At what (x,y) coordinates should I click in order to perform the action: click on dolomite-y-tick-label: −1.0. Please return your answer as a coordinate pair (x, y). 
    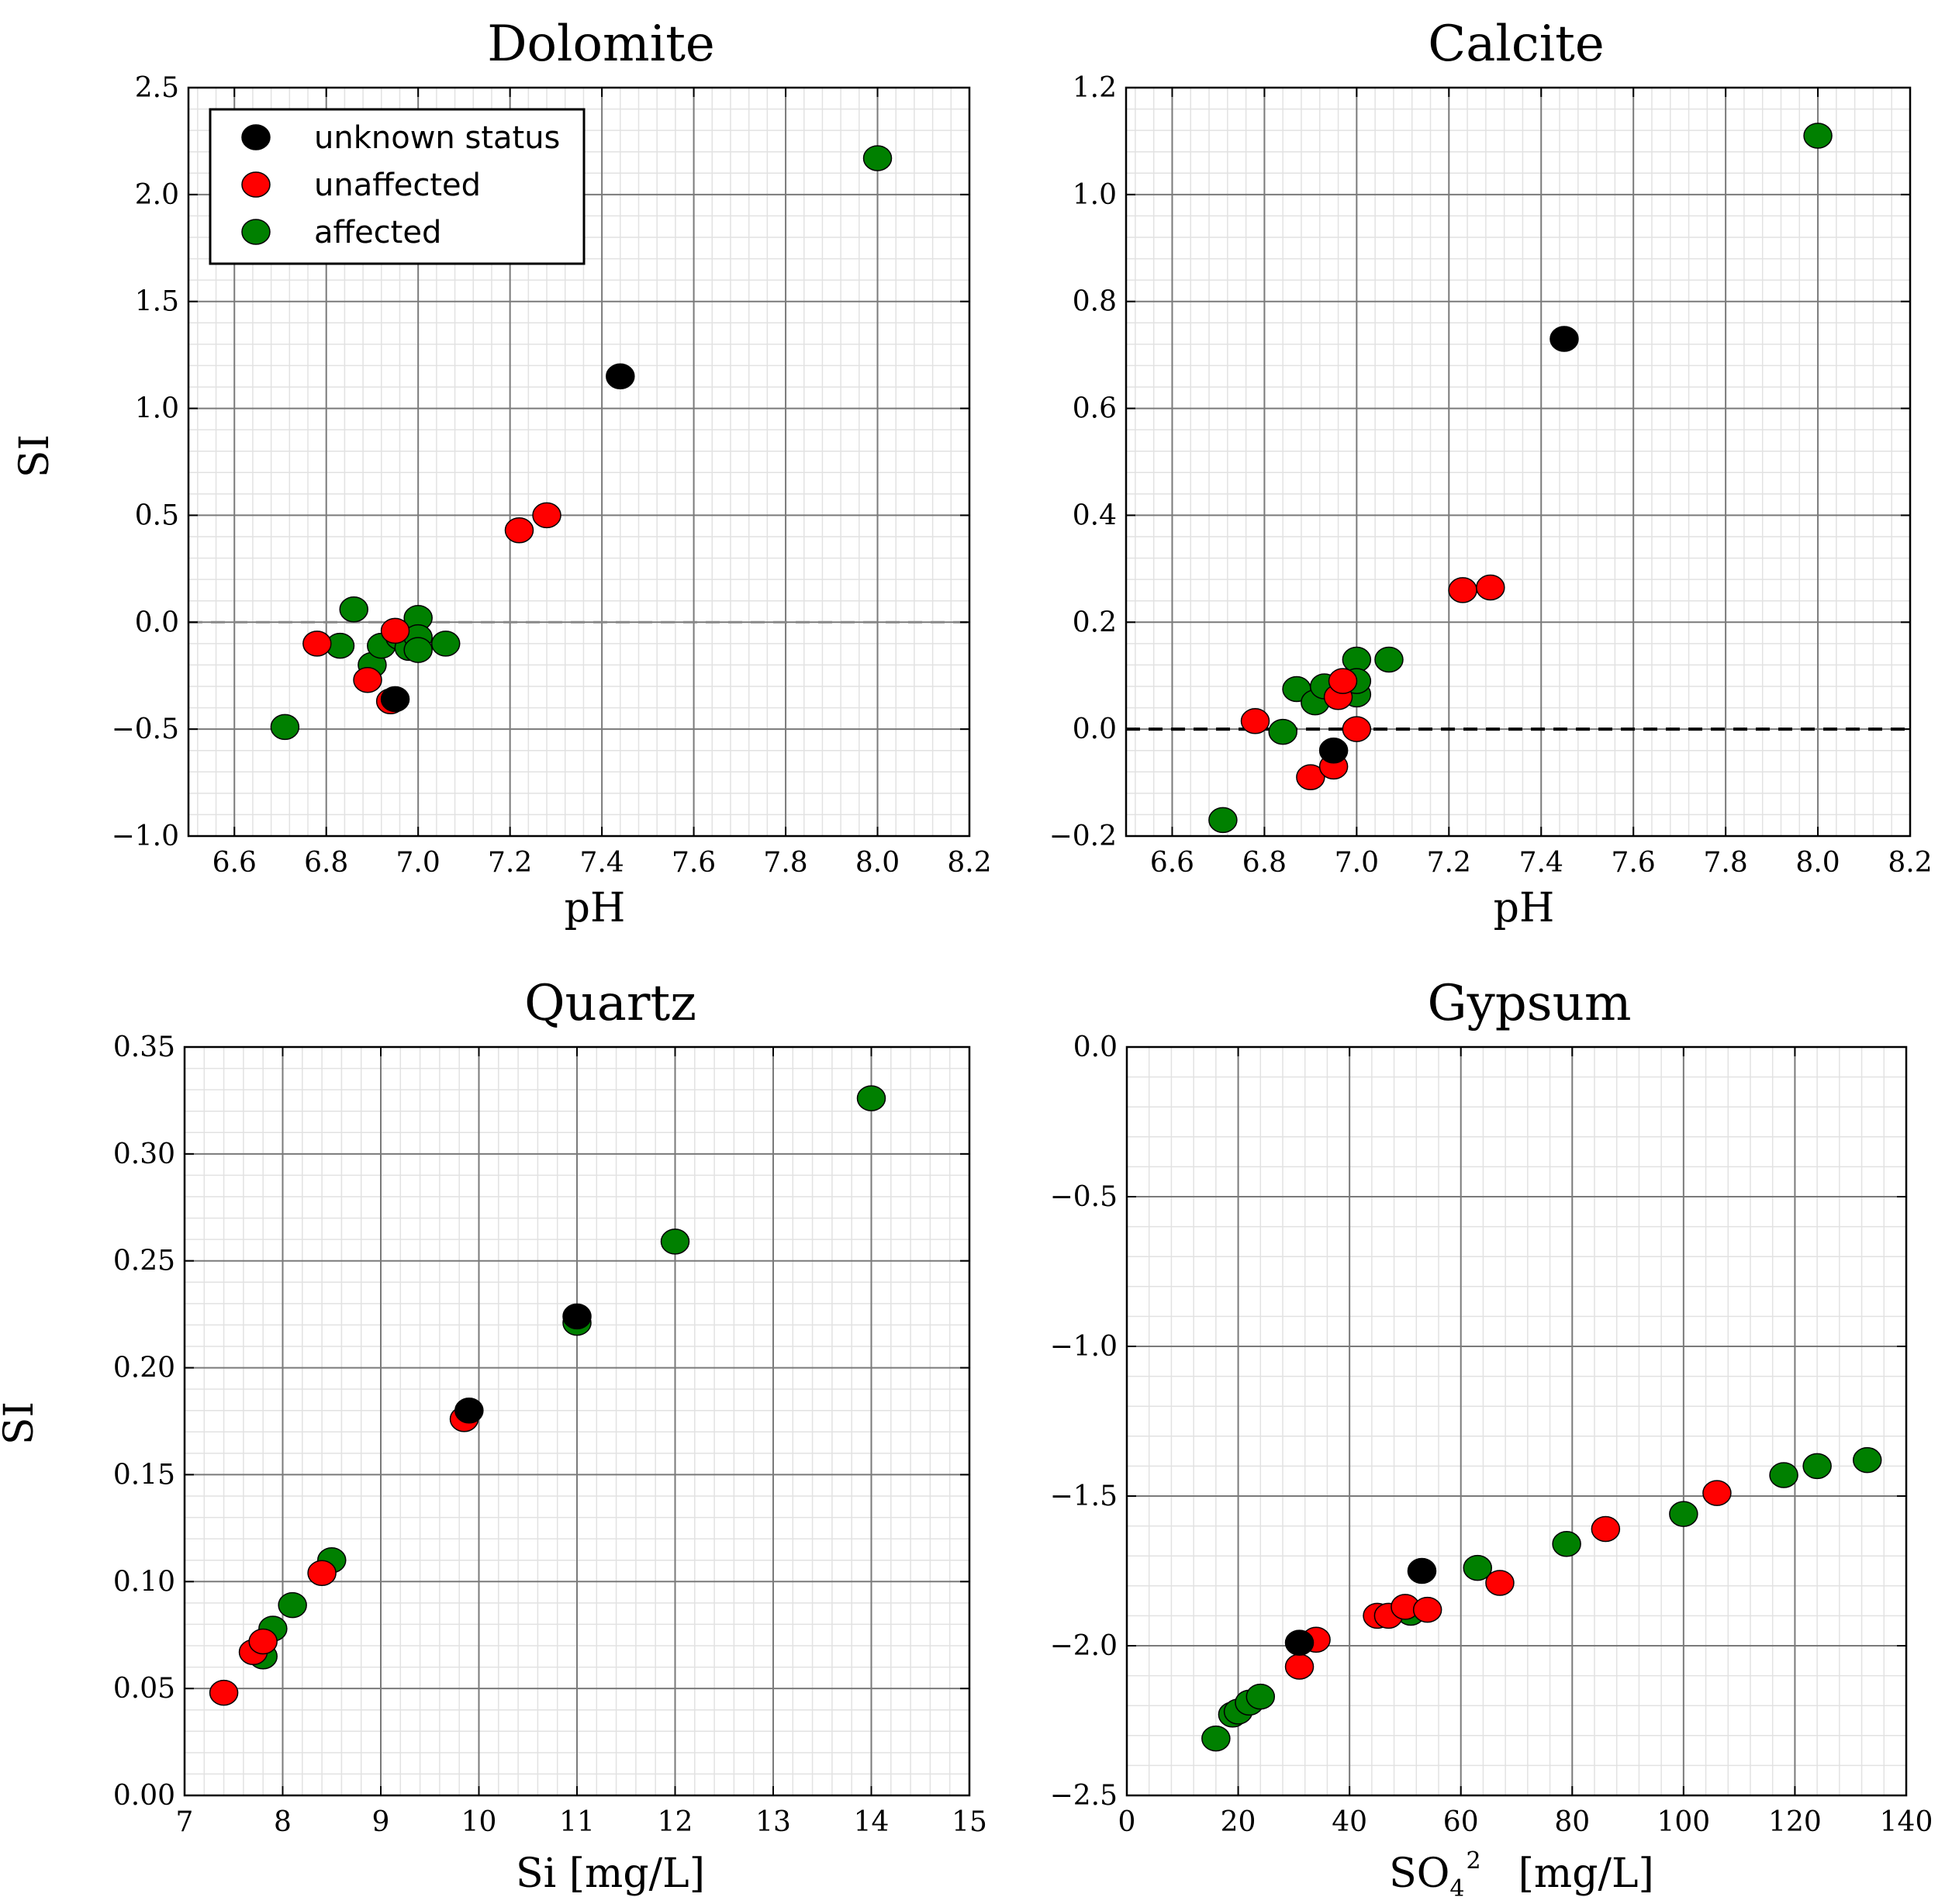
    Looking at the image, I should click on (145, 836).